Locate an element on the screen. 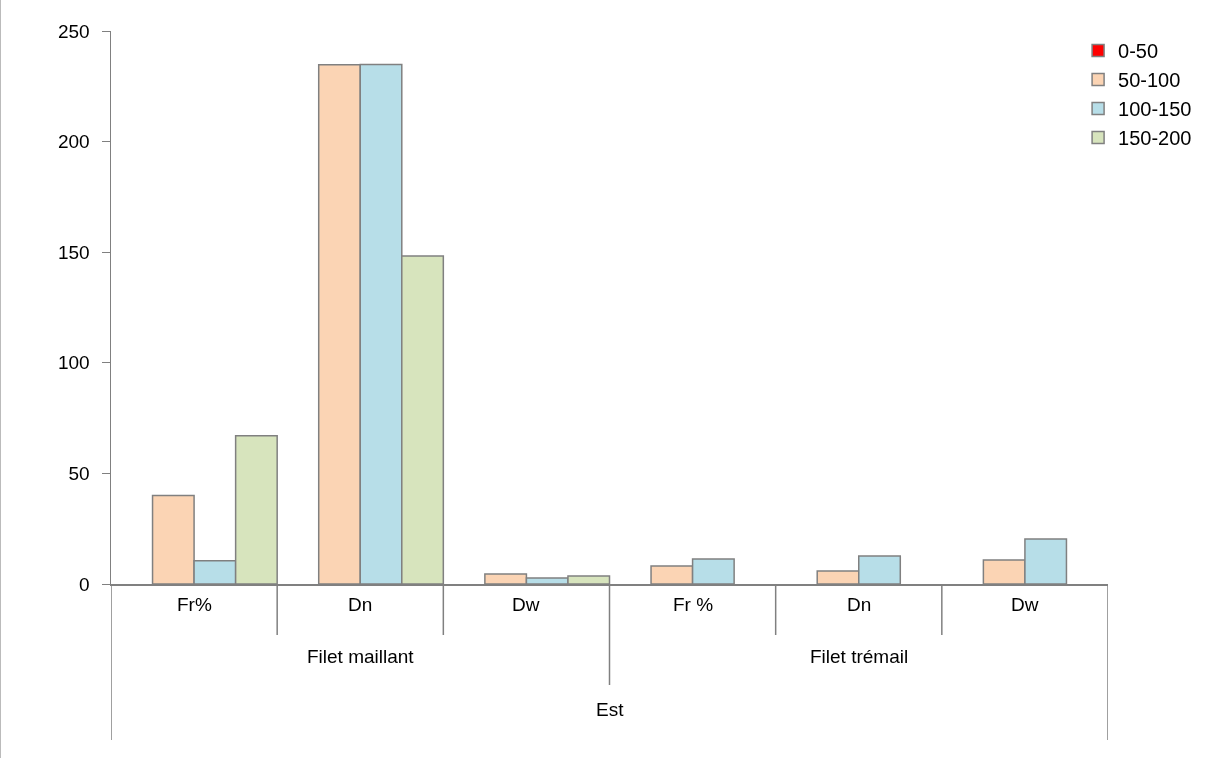 Image resolution: width=1216 pixels, height=758 pixels. y-tick-label: 200 is located at coordinates (74, 142).